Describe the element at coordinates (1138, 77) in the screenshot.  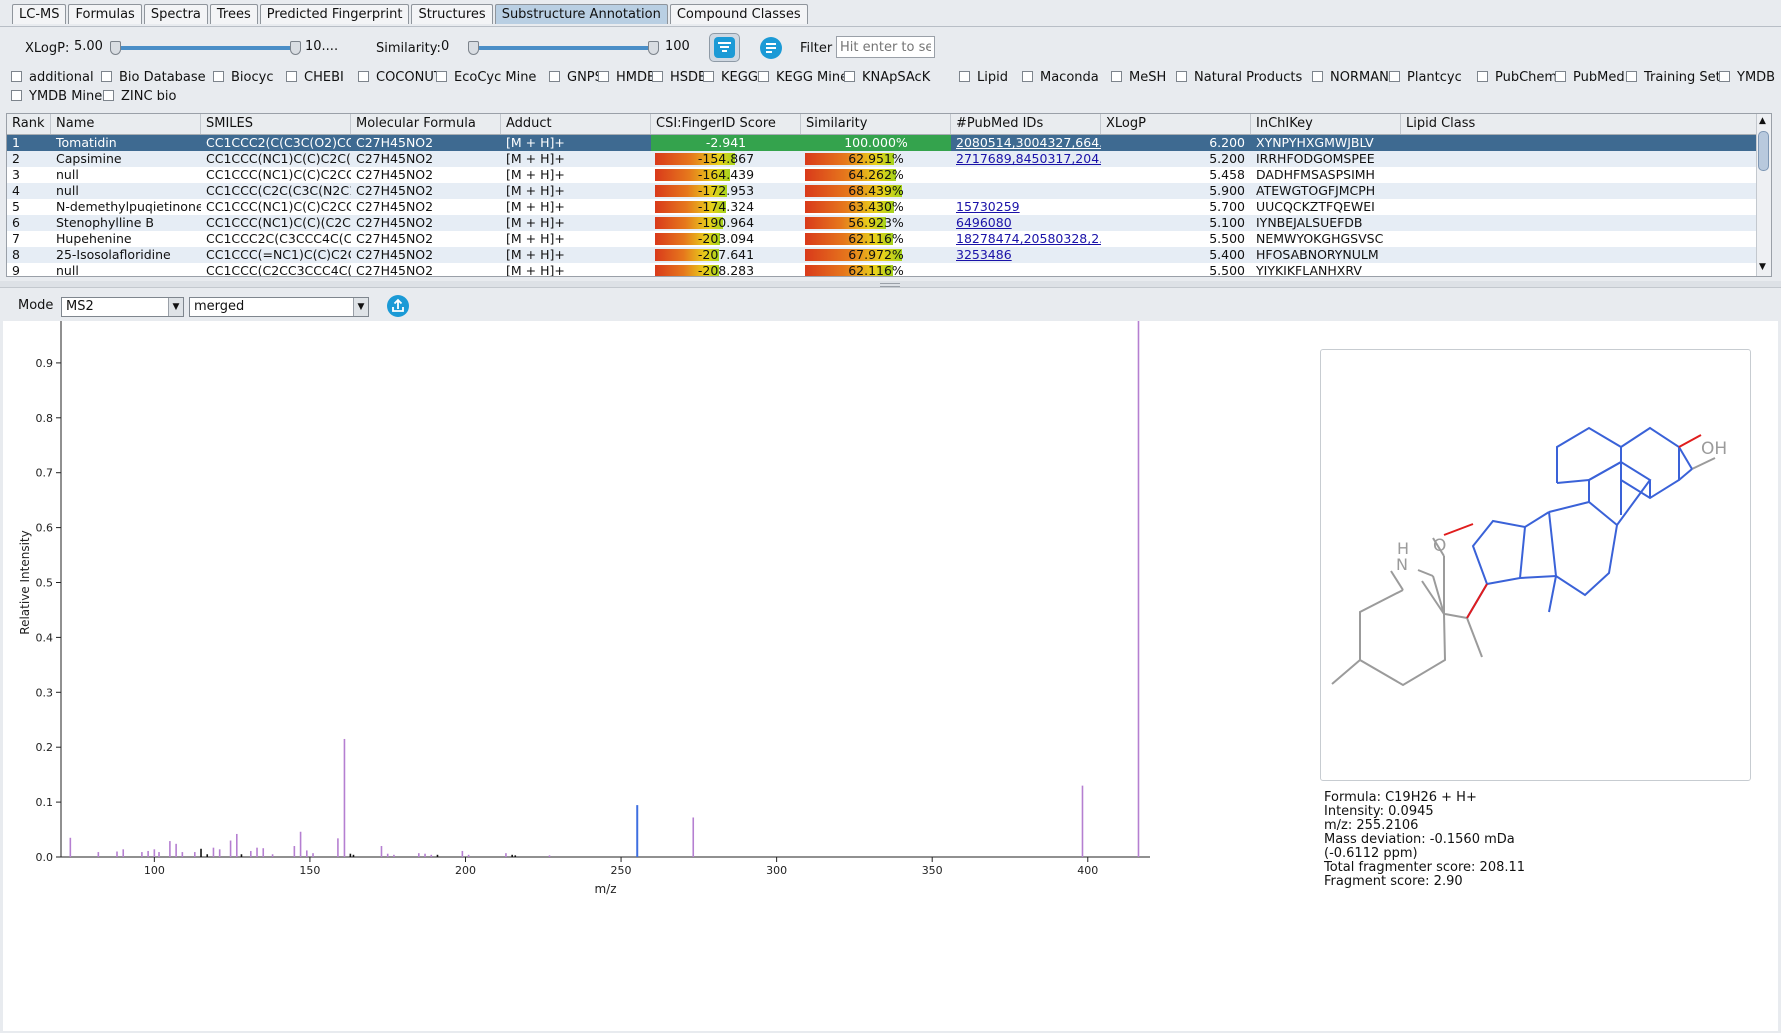
I see `db-checkbox-mesh: MeSH` at that location.